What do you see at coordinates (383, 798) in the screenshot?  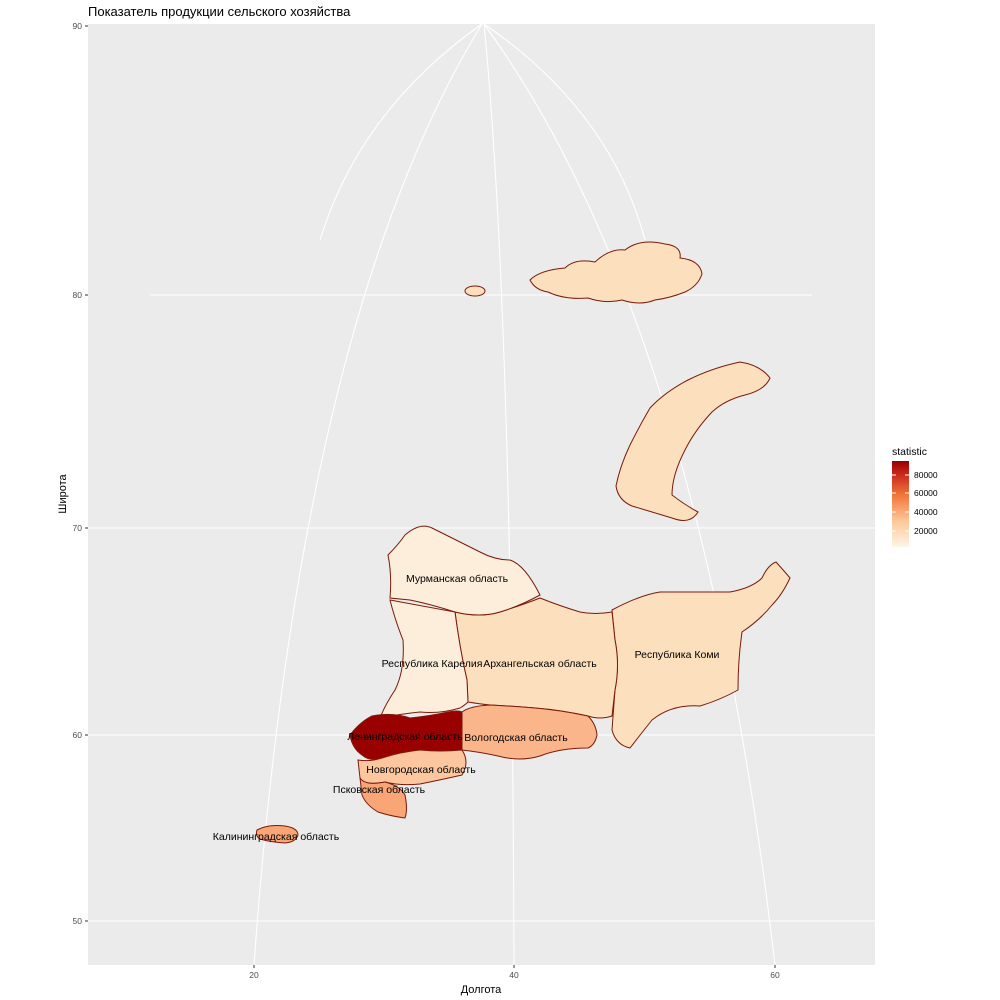 I see `region-shape-pskov` at bounding box center [383, 798].